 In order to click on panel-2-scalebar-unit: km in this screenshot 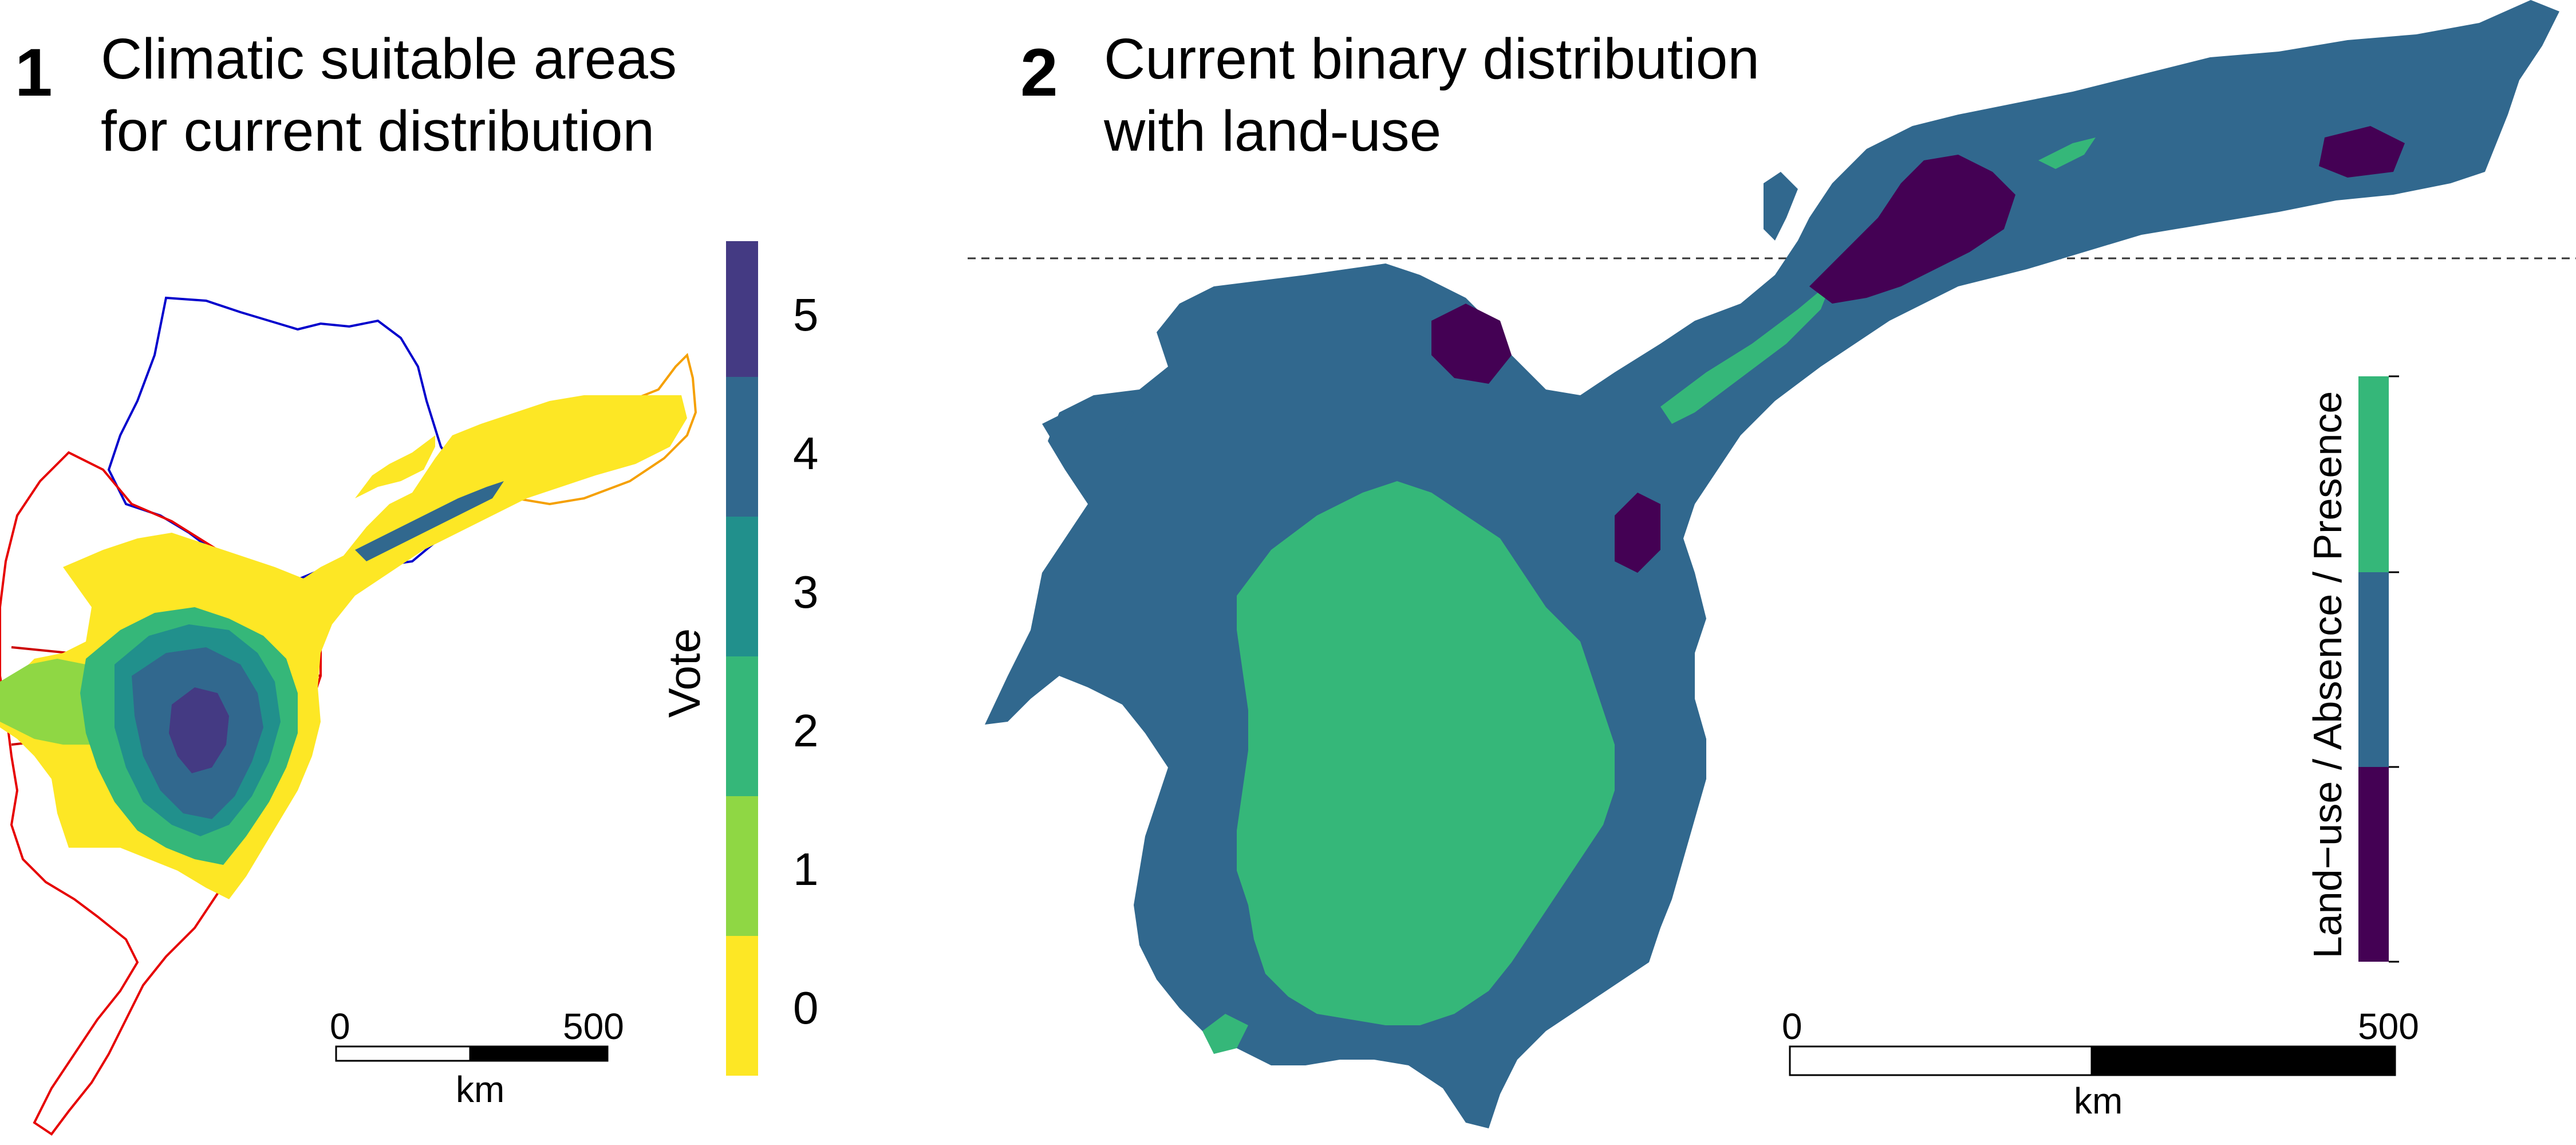, I will do `click(2098, 1101)`.